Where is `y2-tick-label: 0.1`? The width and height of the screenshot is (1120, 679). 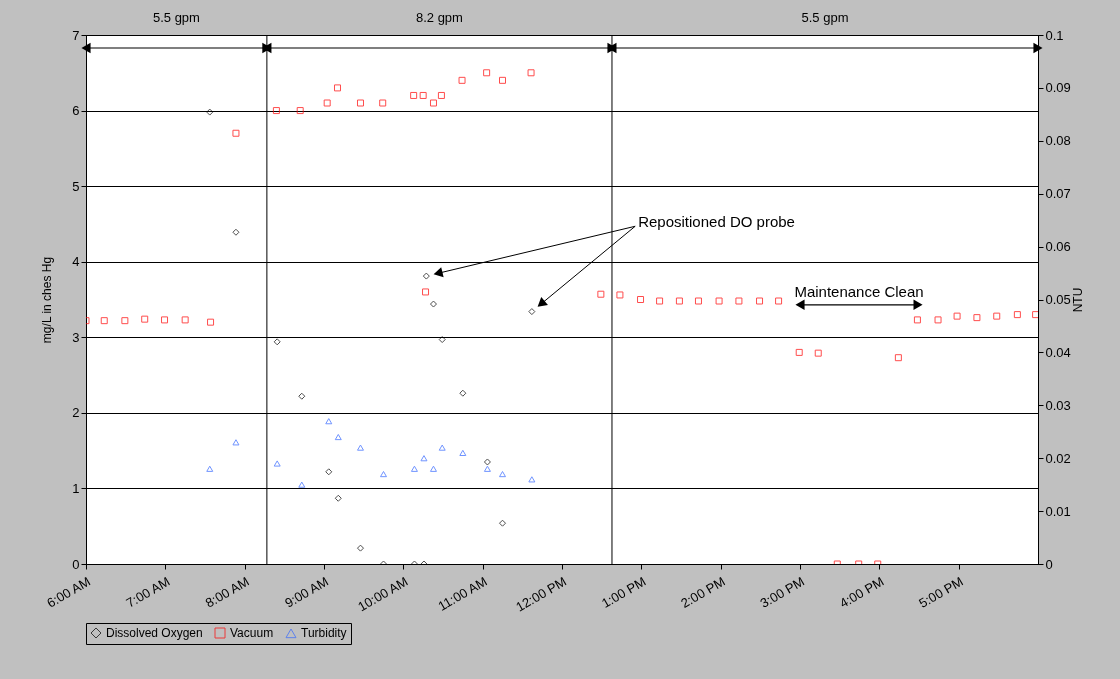
y2-tick-label: 0.1 is located at coordinates (1054, 35).